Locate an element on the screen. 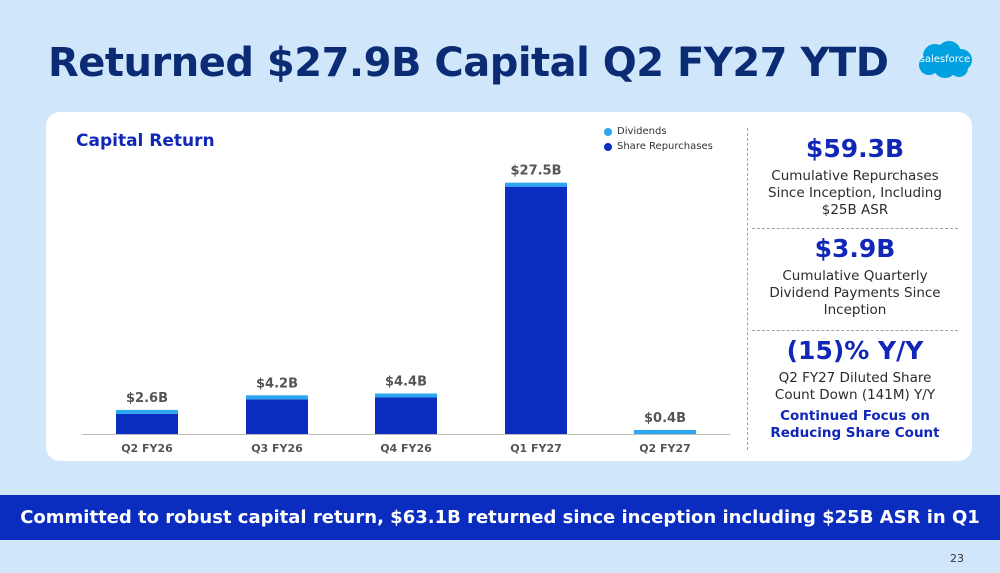  x-tick-label: Q1 FY27 is located at coordinates (536, 448).